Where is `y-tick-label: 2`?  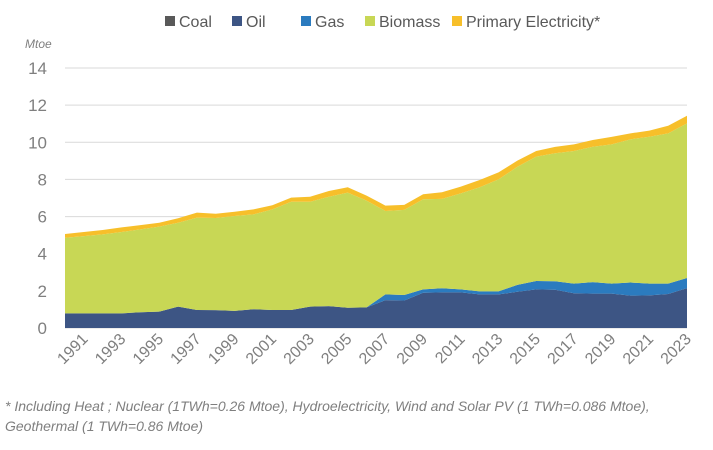 y-tick-label: 2 is located at coordinates (42, 291).